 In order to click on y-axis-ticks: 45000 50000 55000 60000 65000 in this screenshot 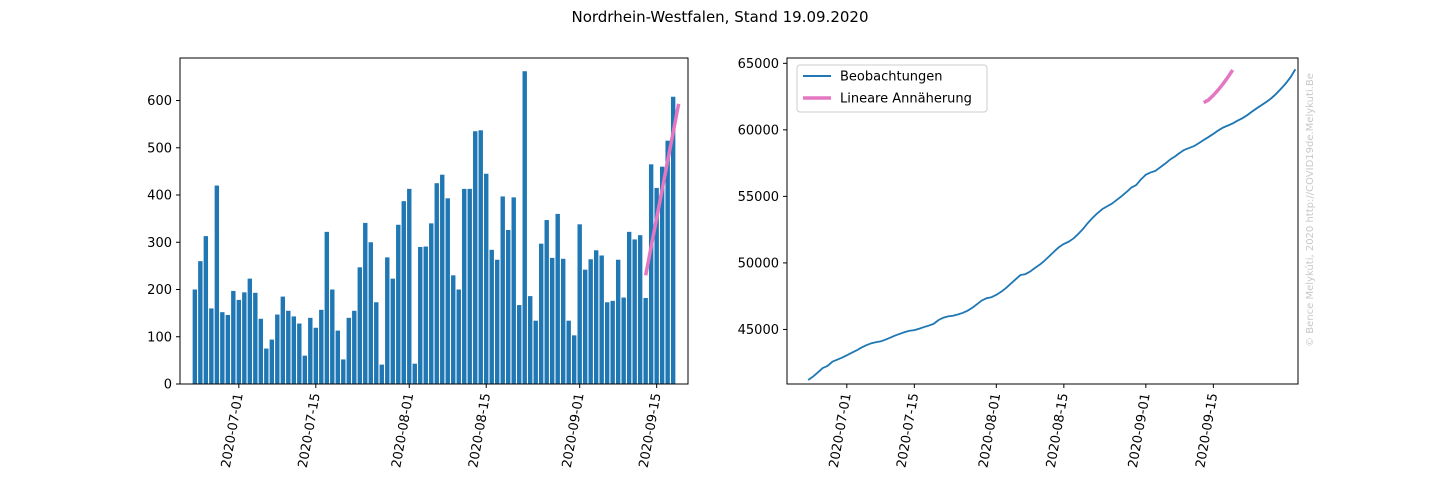, I will do `click(762, 197)`.